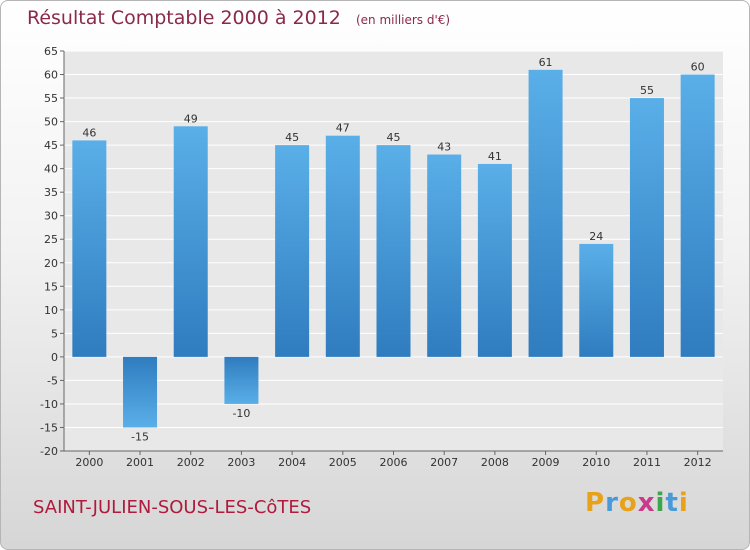  I want to click on y-tick-label: 5, so click(54, 333).